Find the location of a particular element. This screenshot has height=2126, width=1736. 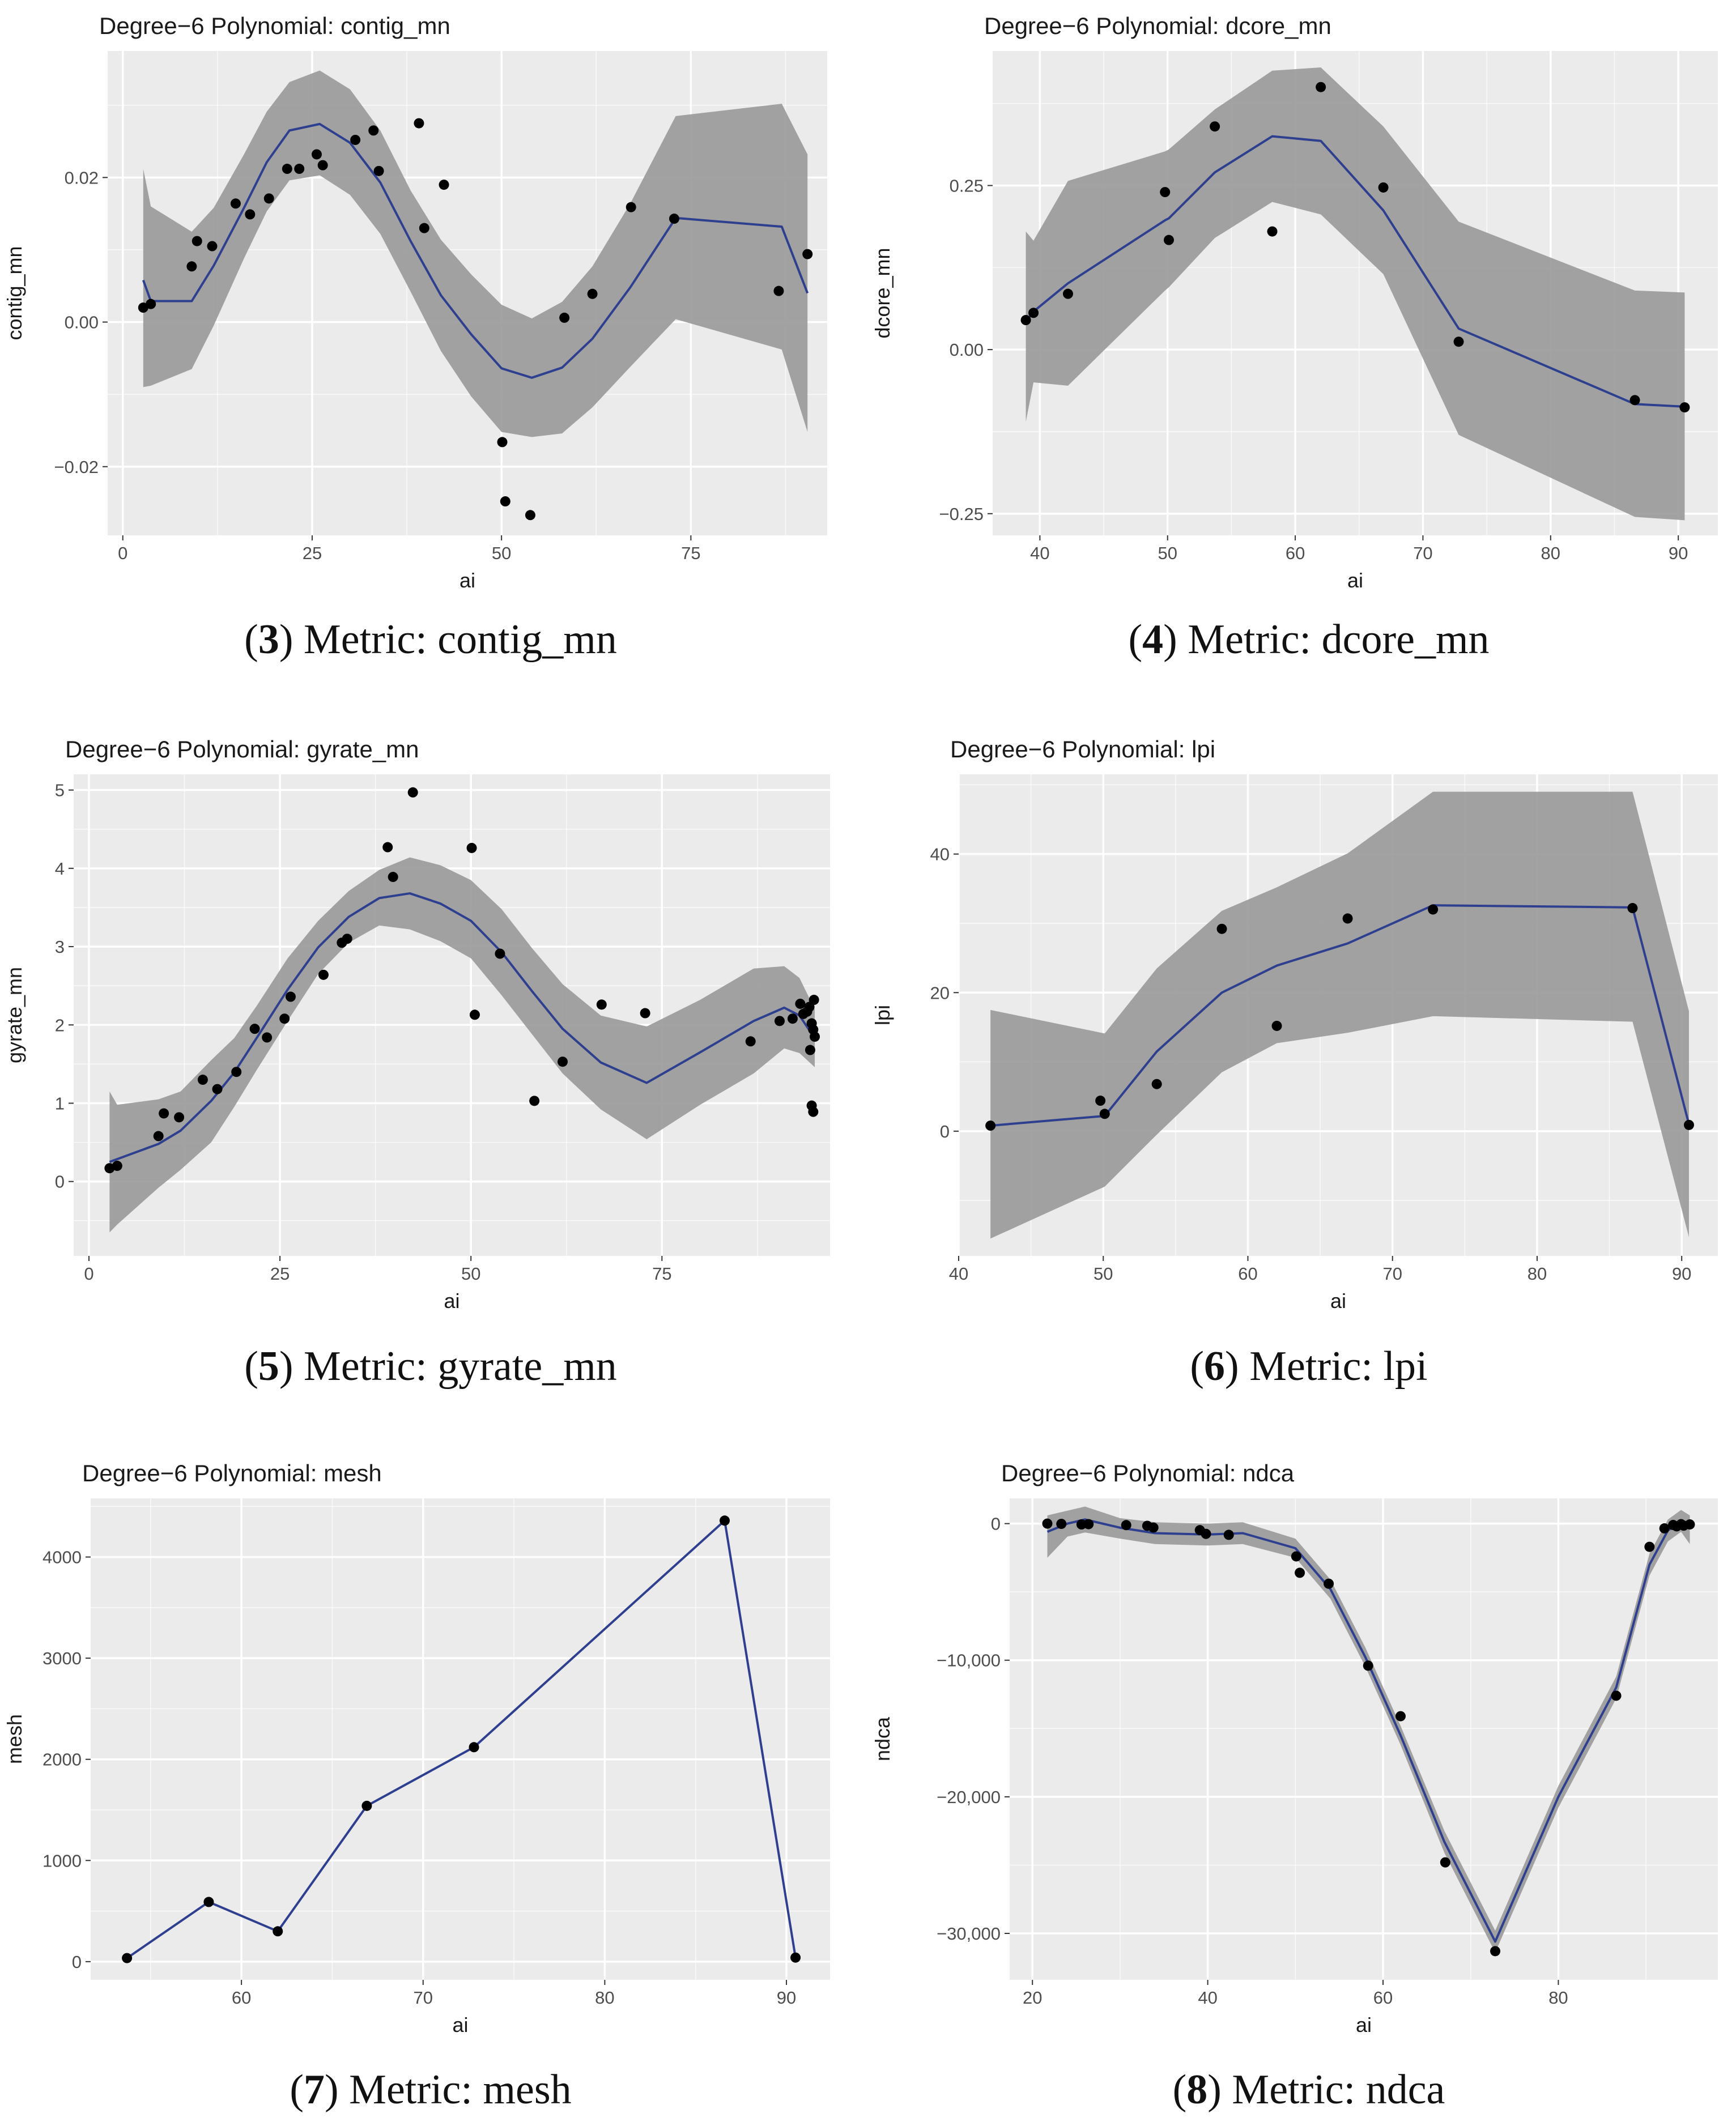

y-tick-label: 0.02 is located at coordinates (82, 178).